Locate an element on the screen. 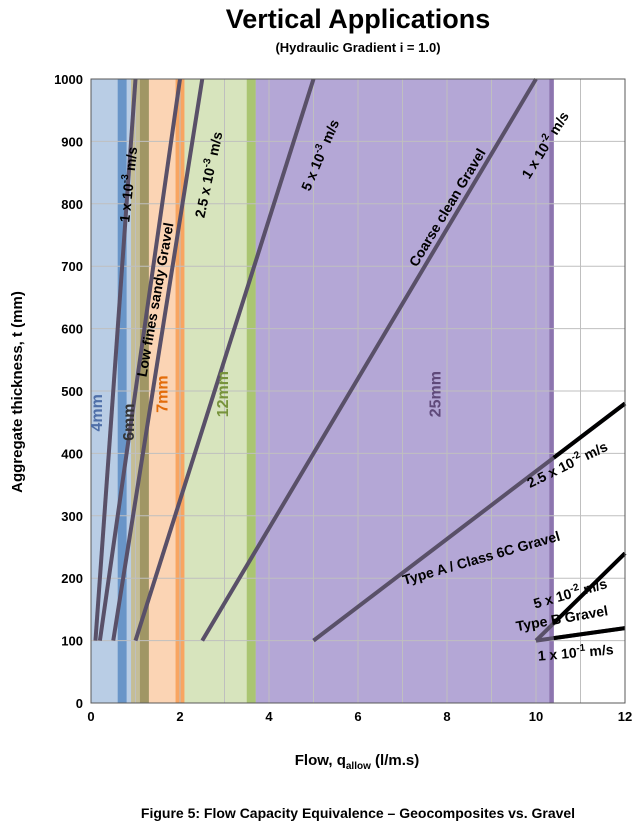 Image resolution: width=637 pixels, height=833 pixels. annotation-11: 4mm is located at coordinates (97, 412).